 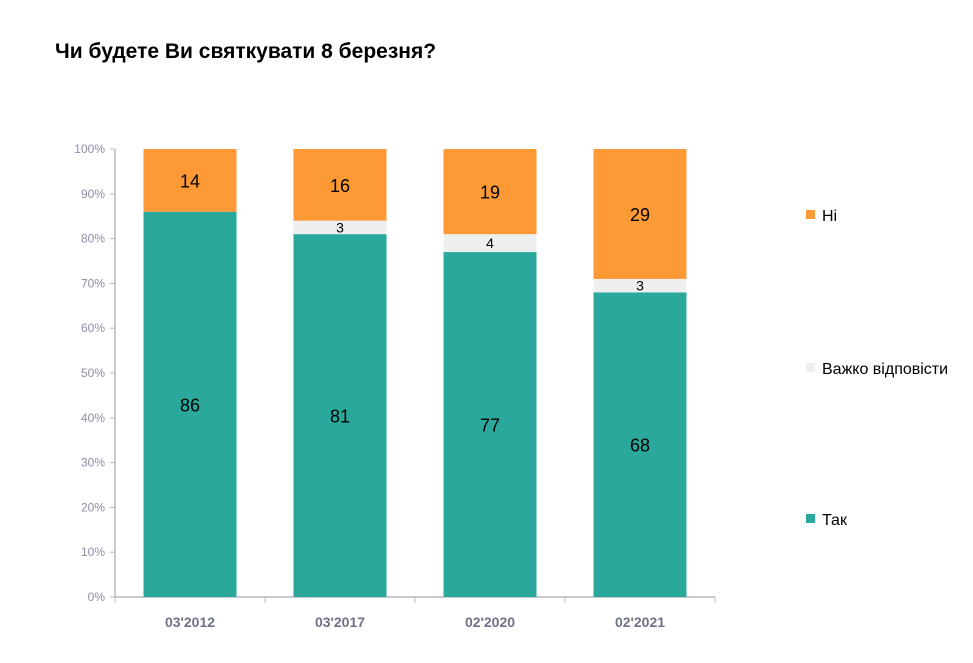 I want to click on legend-label: Ні, so click(x=829, y=216).